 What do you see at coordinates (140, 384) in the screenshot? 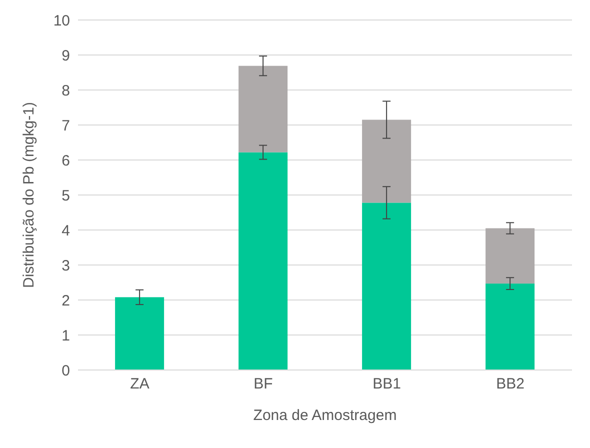
I see `x-tick-label: ZA` at bounding box center [140, 384].